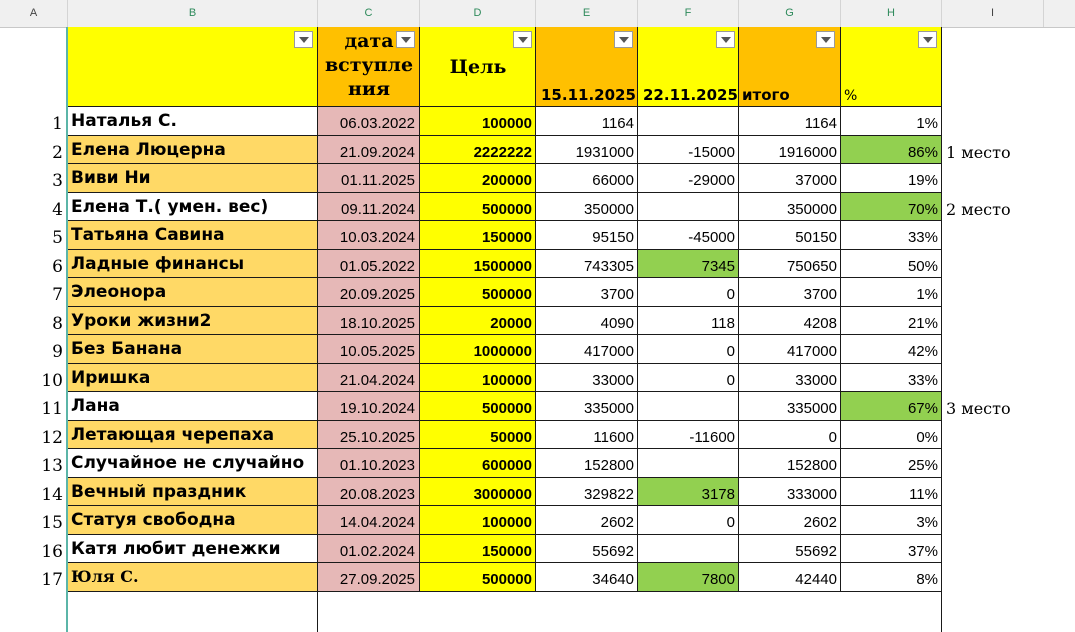  What do you see at coordinates (587, 463) in the screenshot?
I see `week1-value-cell: 152800` at bounding box center [587, 463].